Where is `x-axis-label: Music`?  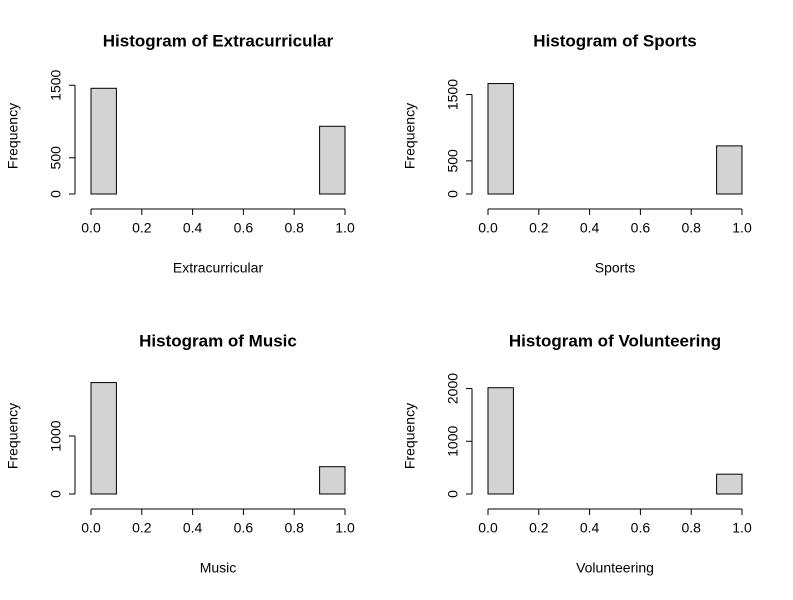
x-axis-label: Music is located at coordinates (218, 568).